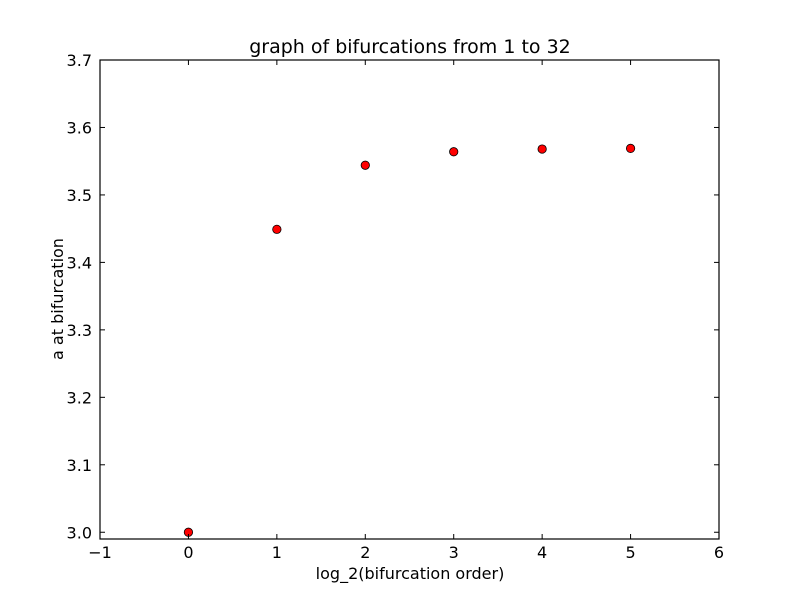  Describe the element at coordinates (410, 574) in the screenshot. I see `x-axis-label: log_2(bifurcation order)` at that location.